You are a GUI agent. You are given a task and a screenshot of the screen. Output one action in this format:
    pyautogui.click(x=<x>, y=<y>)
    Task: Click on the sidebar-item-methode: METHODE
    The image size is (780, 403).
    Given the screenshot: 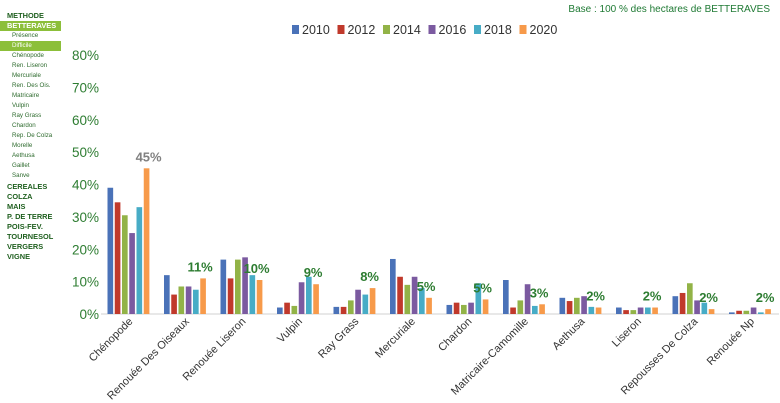 What is the action you would take?
    pyautogui.click(x=25, y=15)
    